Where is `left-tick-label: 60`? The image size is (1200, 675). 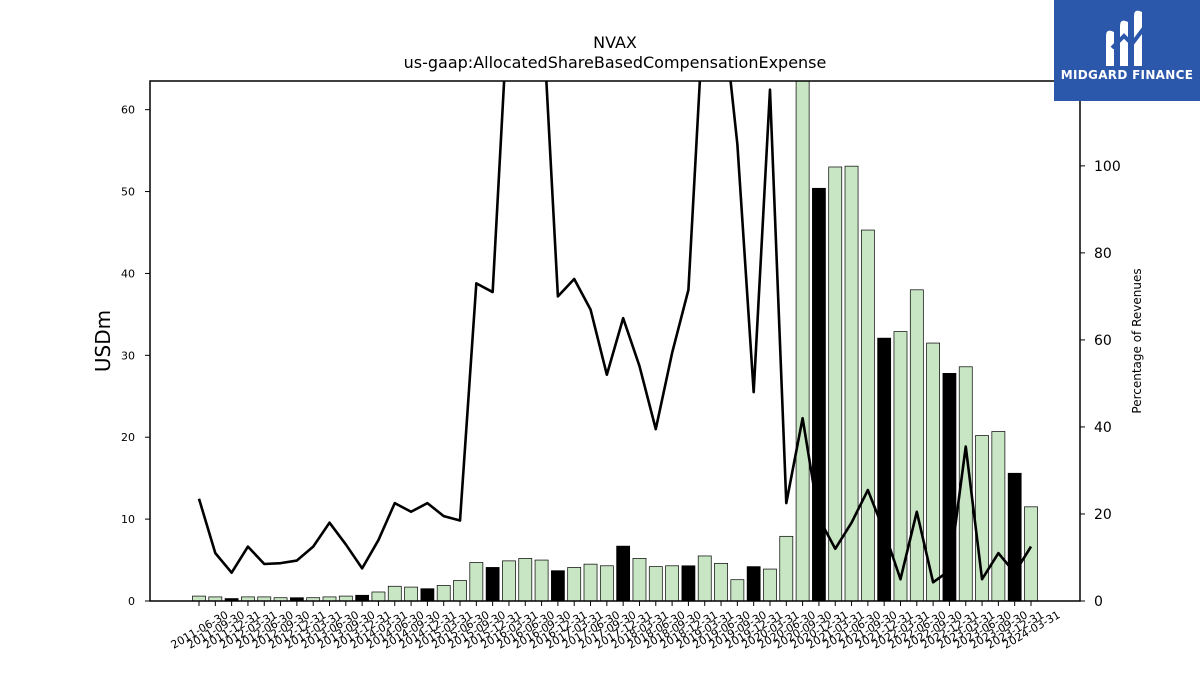 left-tick-label: 60 is located at coordinates (128, 110).